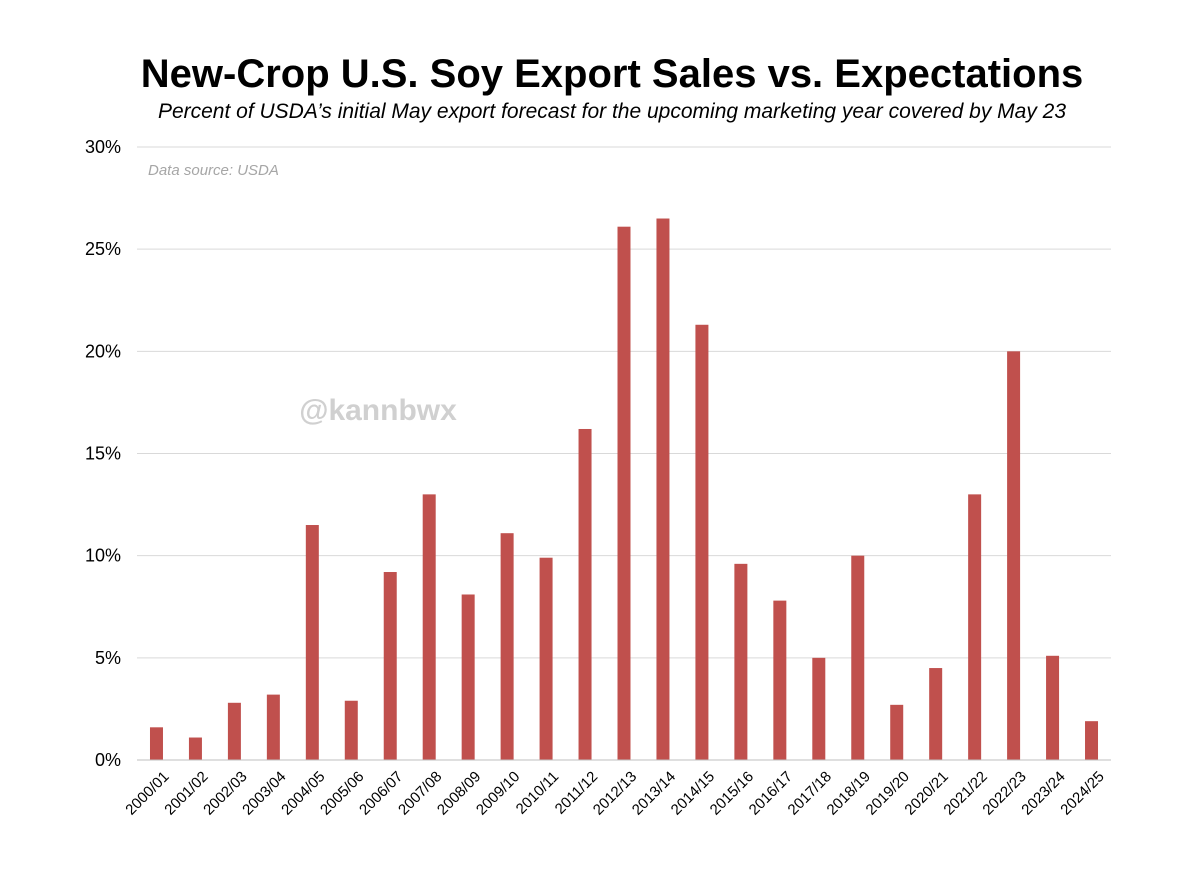 The image size is (1200, 893). I want to click on y-tick-label: 25%, so click(103, 249).